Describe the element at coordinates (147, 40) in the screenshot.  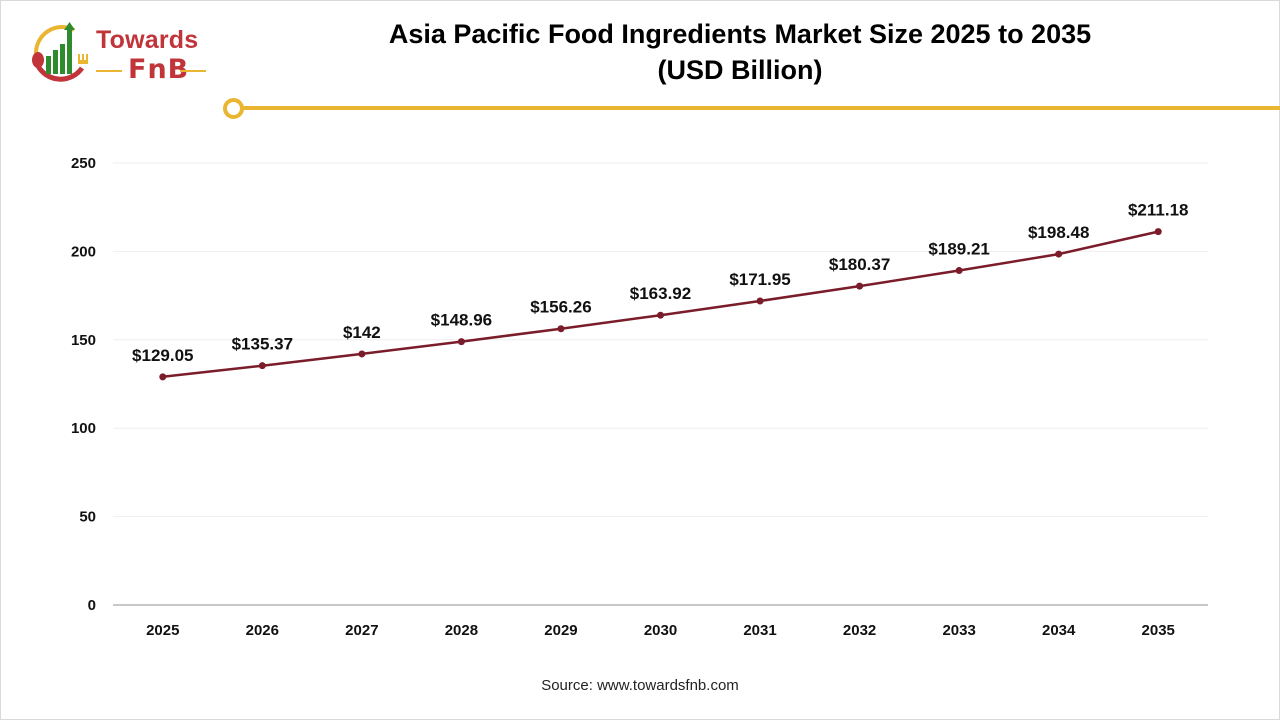
I see `logo-text-top: Towards` at that location.